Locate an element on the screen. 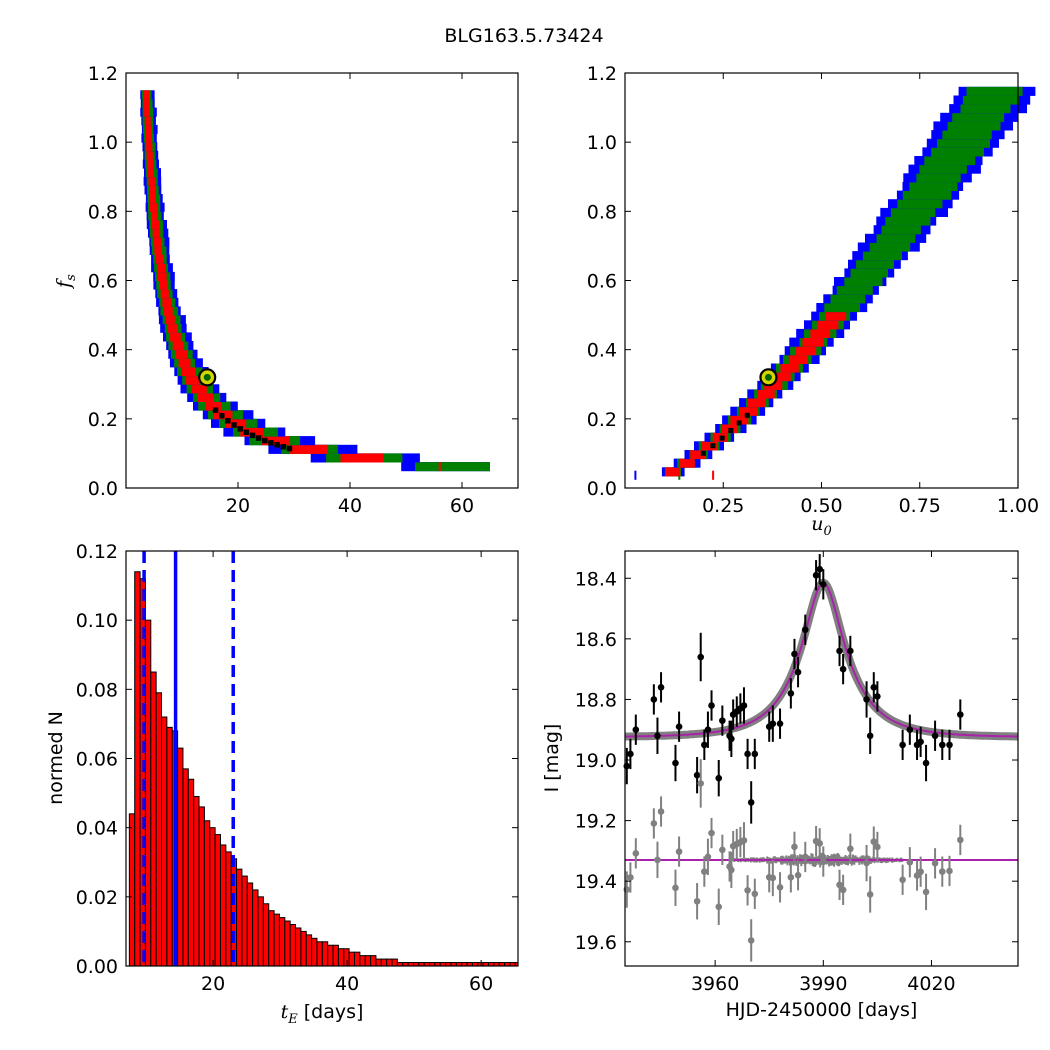  fs-vs-u0-frame is located at coordinates (821, 280).